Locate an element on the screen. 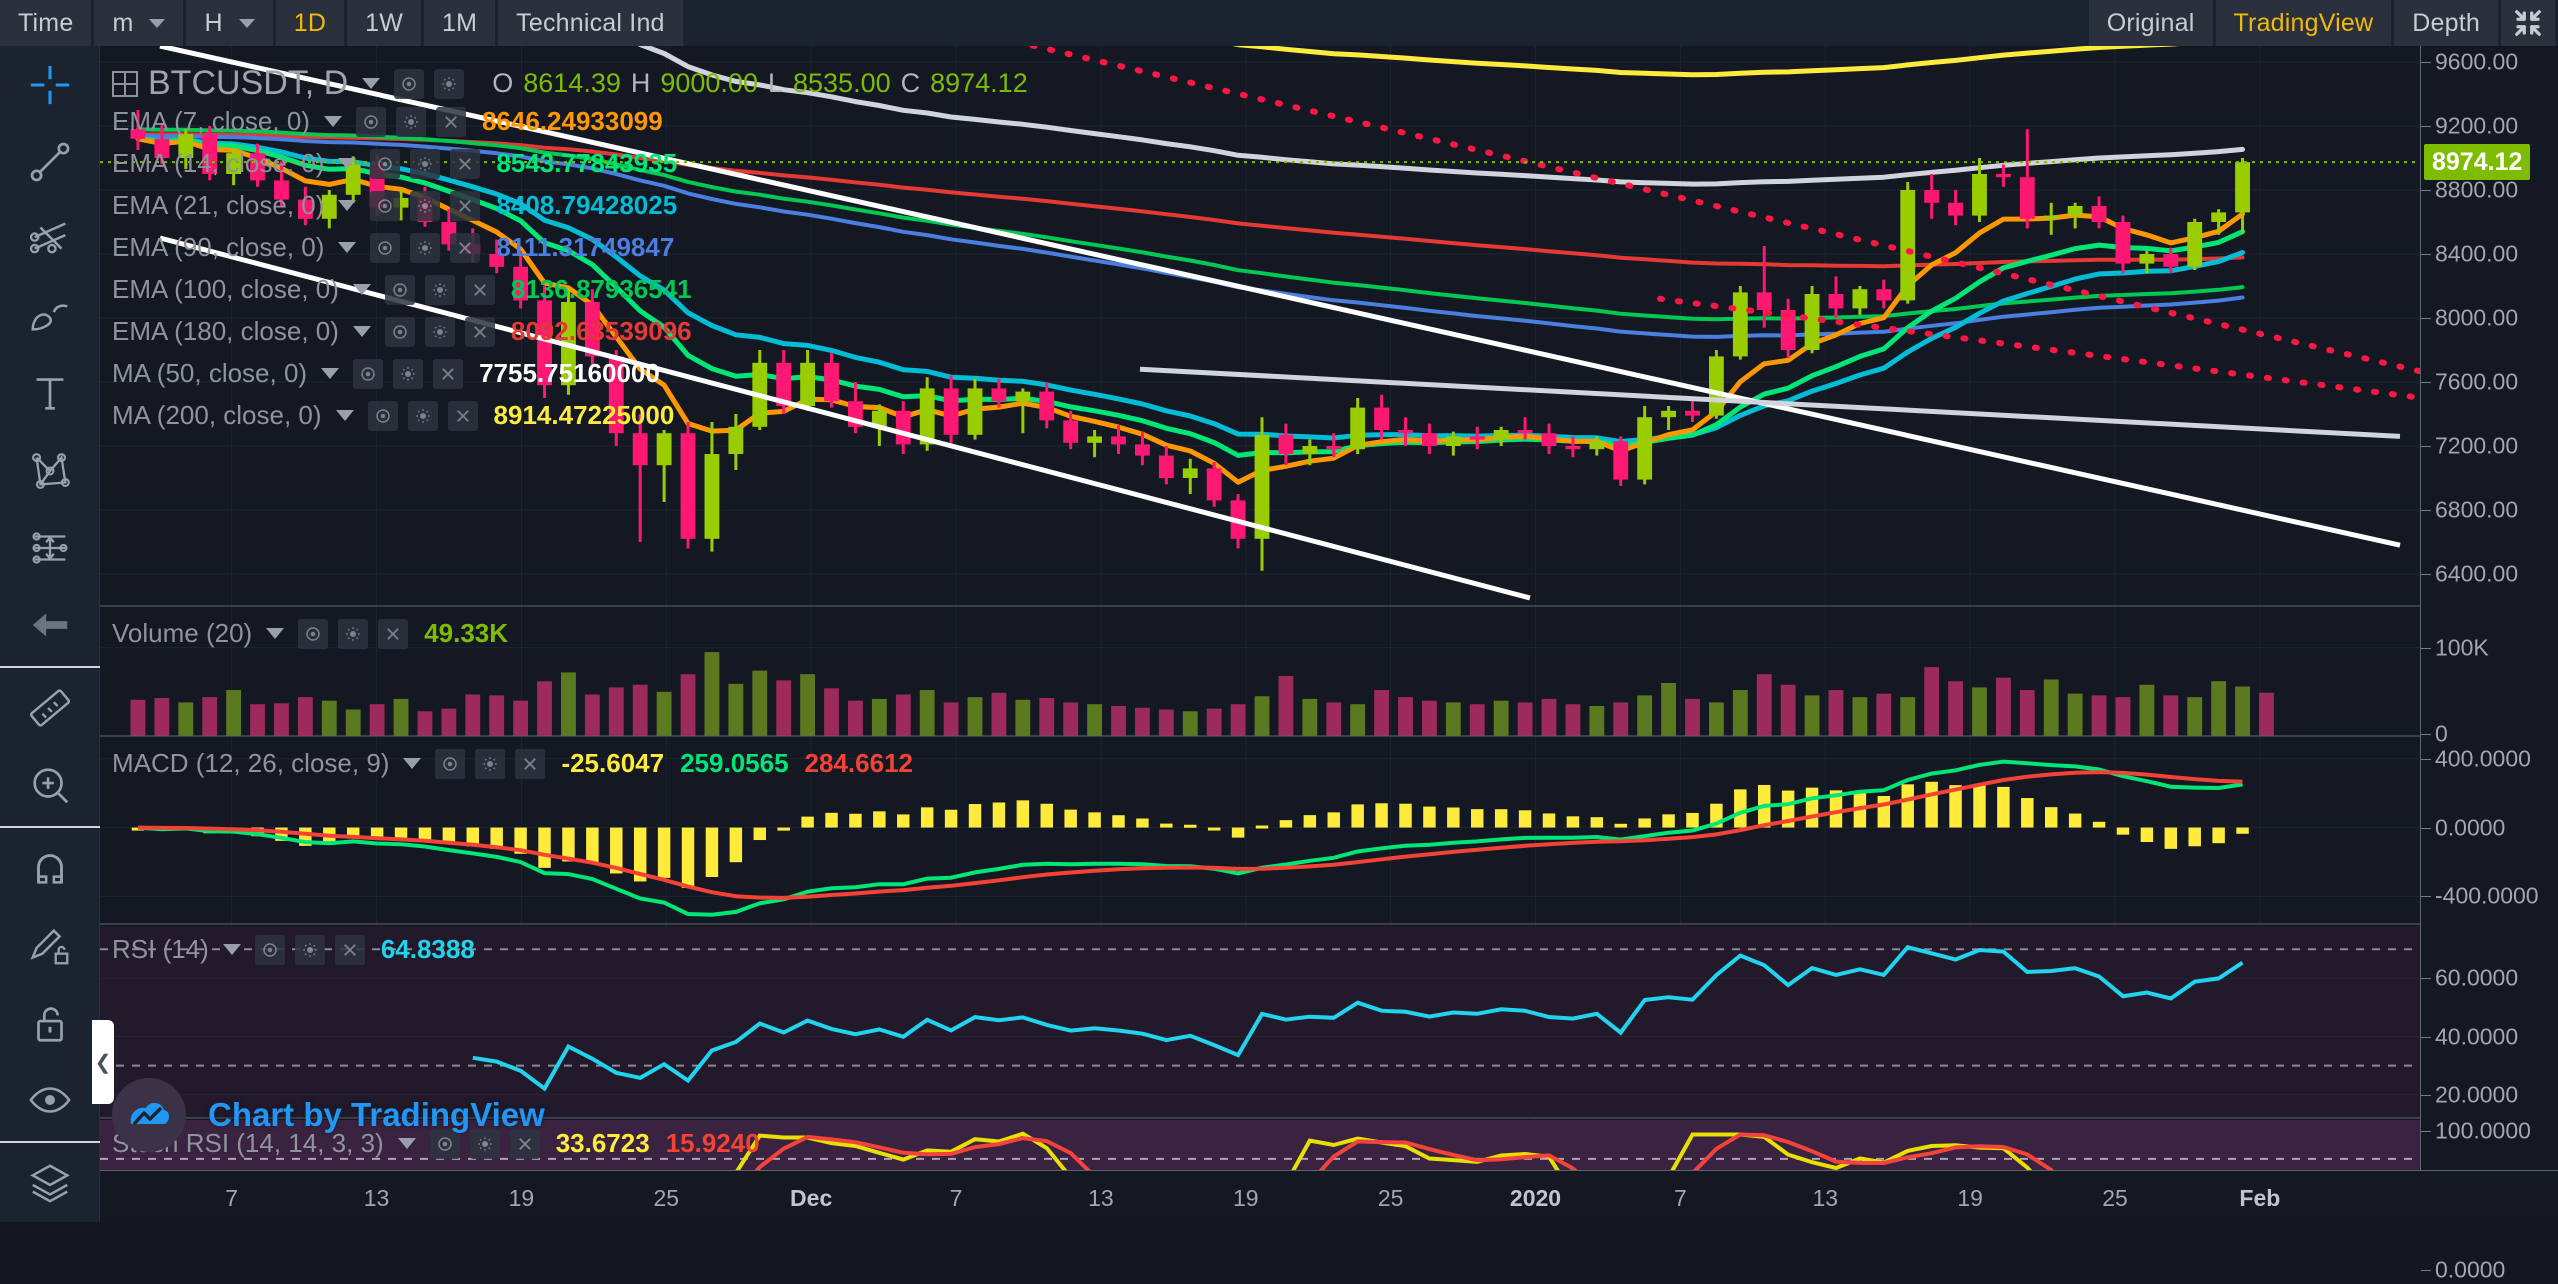  sidebar-collapse-handle: ❮ is located at coordinates (103, 1062).